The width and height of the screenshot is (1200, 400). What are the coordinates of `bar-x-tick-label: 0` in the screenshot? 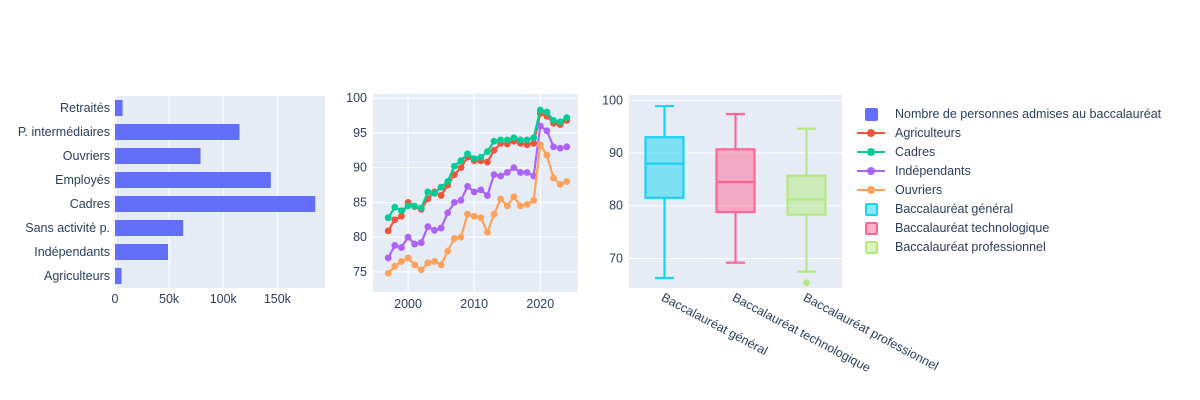 It's located at (115, 299).